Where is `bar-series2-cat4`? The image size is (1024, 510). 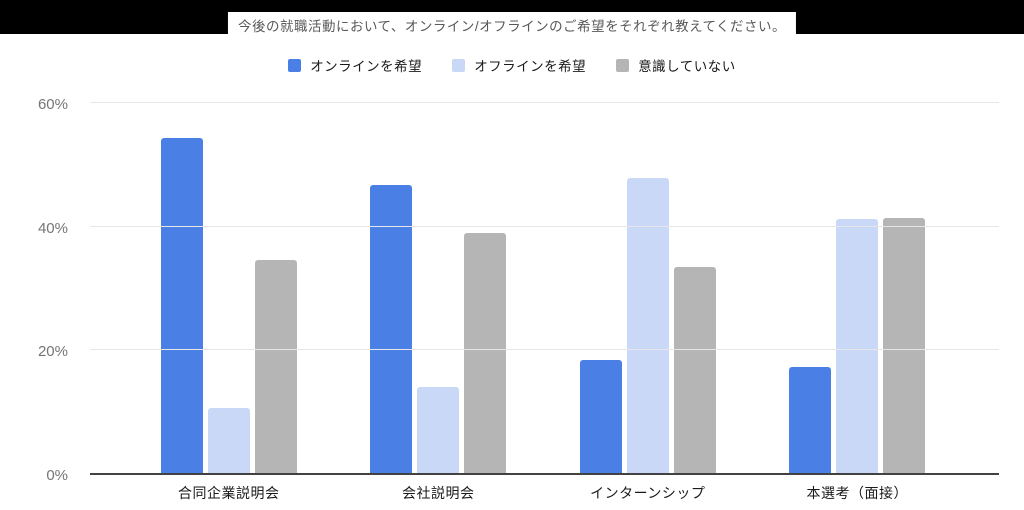 bar-series2-cat4 is located at coordinates (857, 346).